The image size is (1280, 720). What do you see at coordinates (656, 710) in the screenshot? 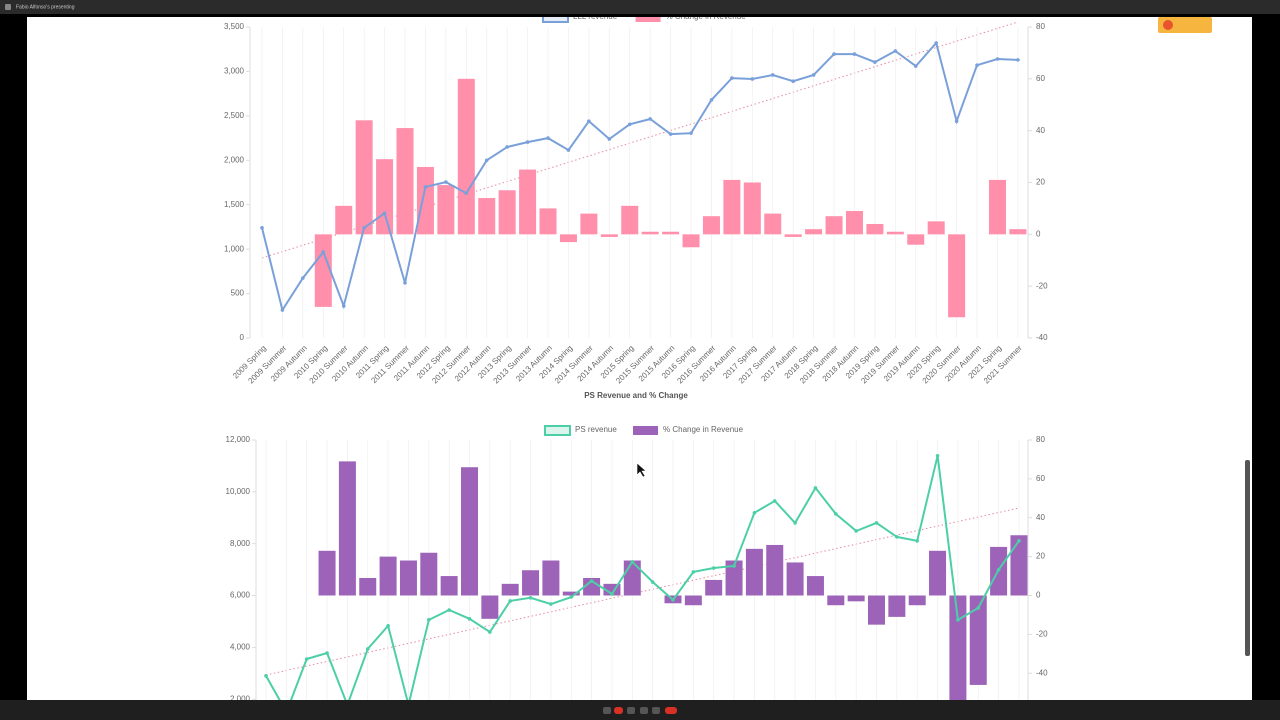
I see `more-button` at bounding box center [656, 710].